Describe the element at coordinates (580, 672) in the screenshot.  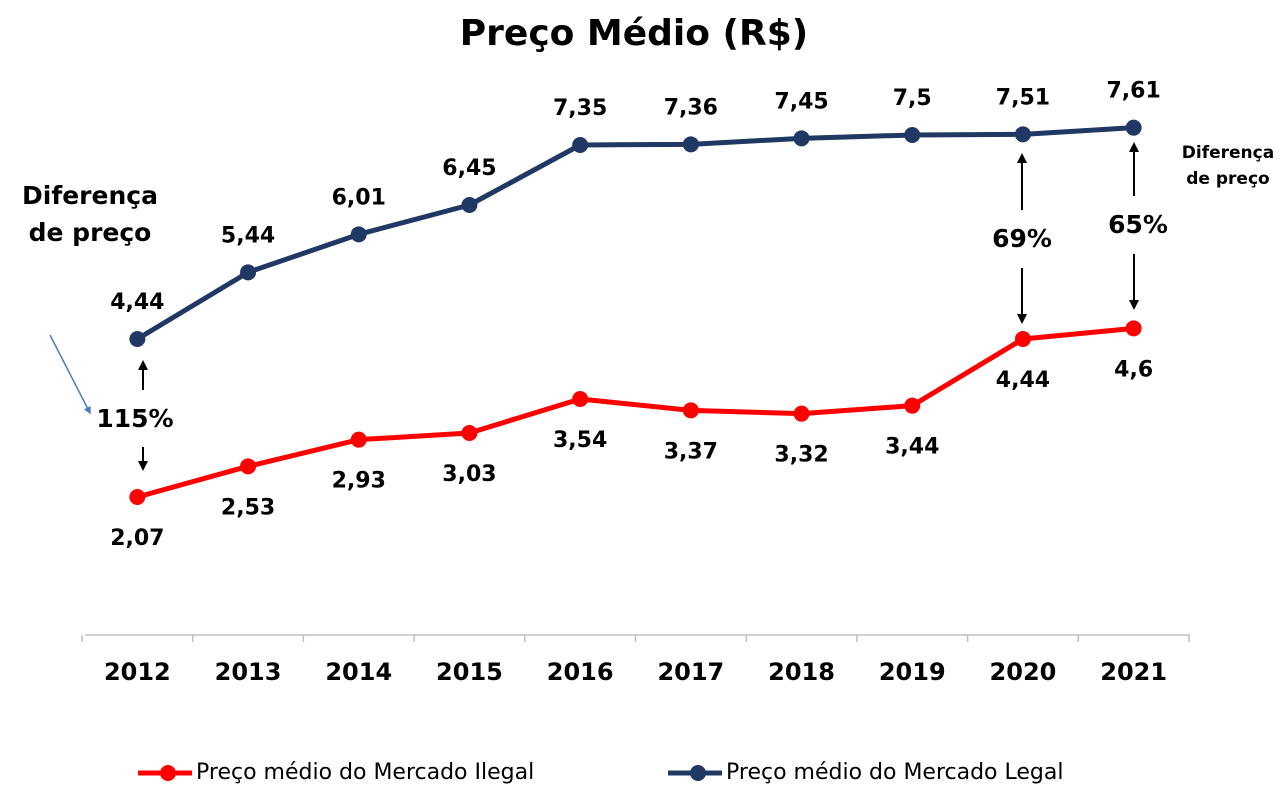
I see `x-tick-label: 2016` at that location.